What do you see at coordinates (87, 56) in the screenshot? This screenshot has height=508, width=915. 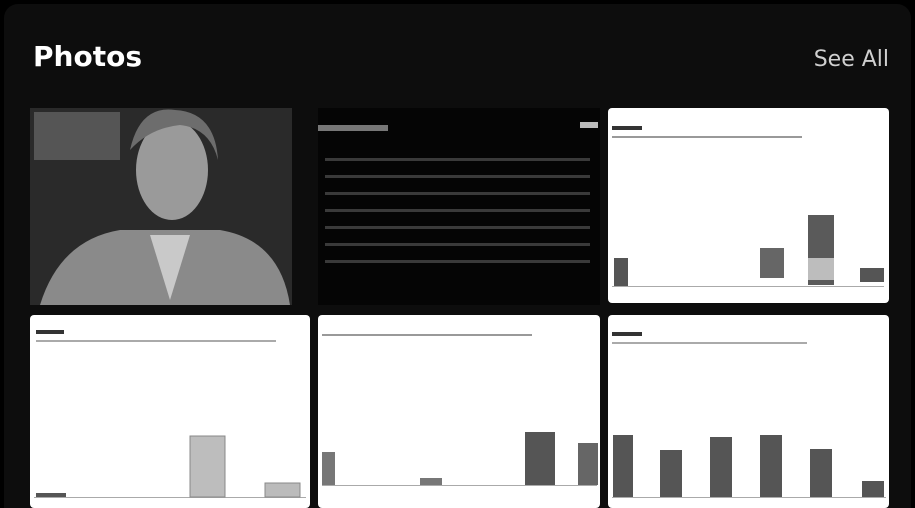 I see `section-title: Photos` at bounding box center [87, 56].